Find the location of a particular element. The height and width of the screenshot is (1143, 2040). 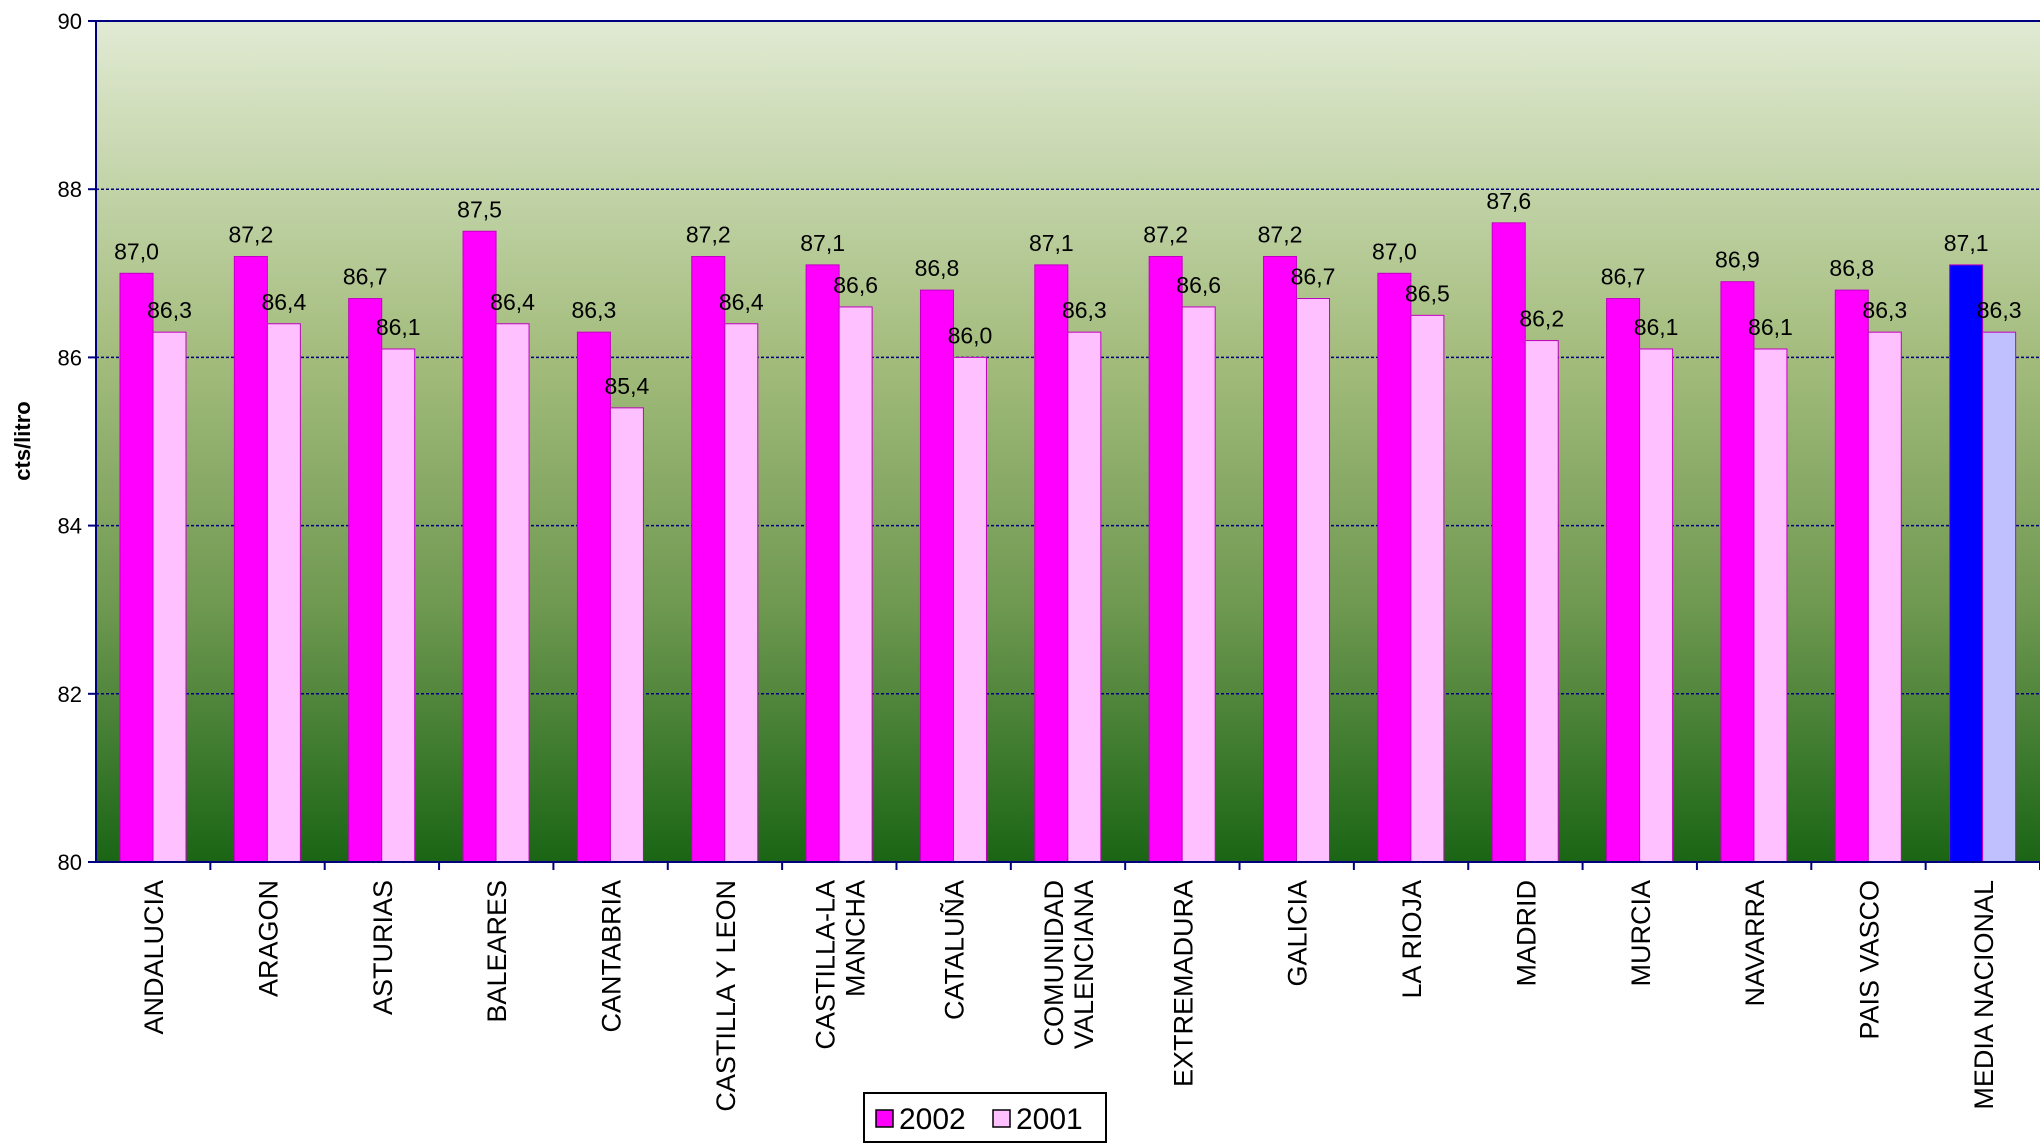

category-label-line: CASTILLA-LA is located at coordinates (825, 965).